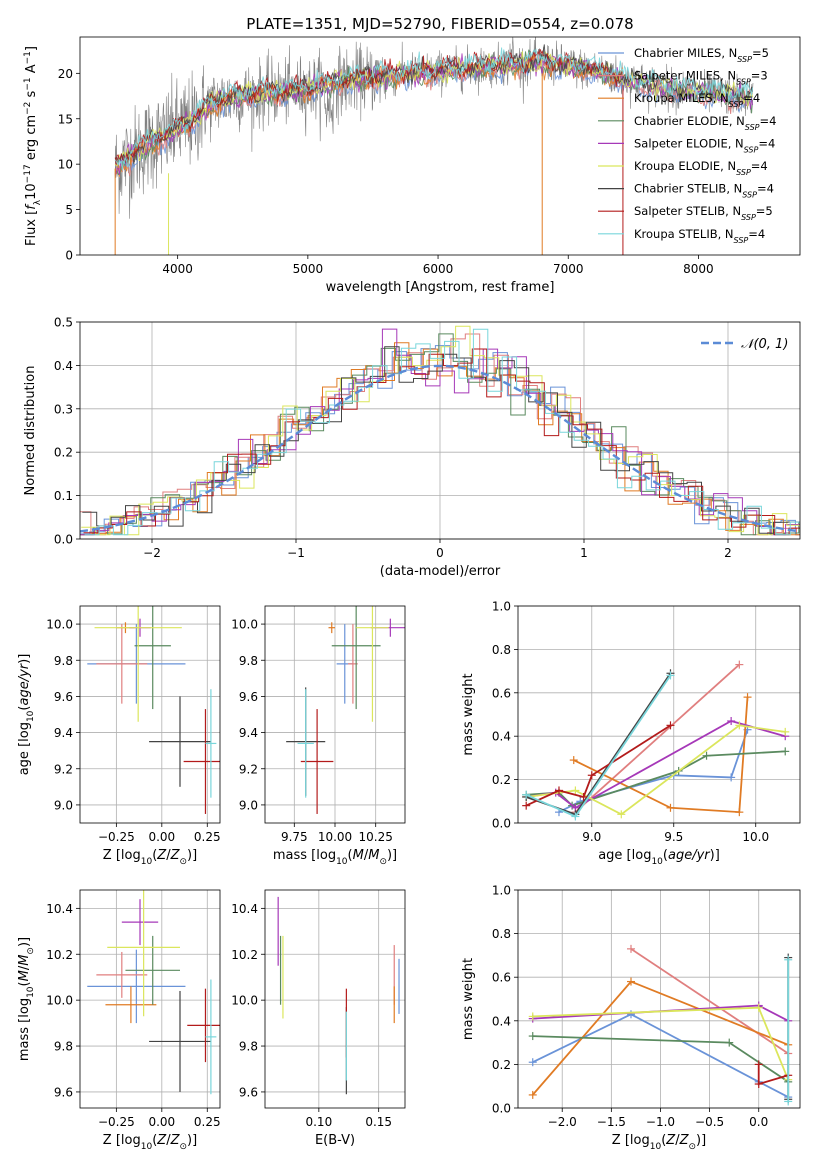  What do you see at coordinates (308, 269) in the screenshot?
I see `spectrum-xtick-label: 5000` at bounding box center [308, 269].